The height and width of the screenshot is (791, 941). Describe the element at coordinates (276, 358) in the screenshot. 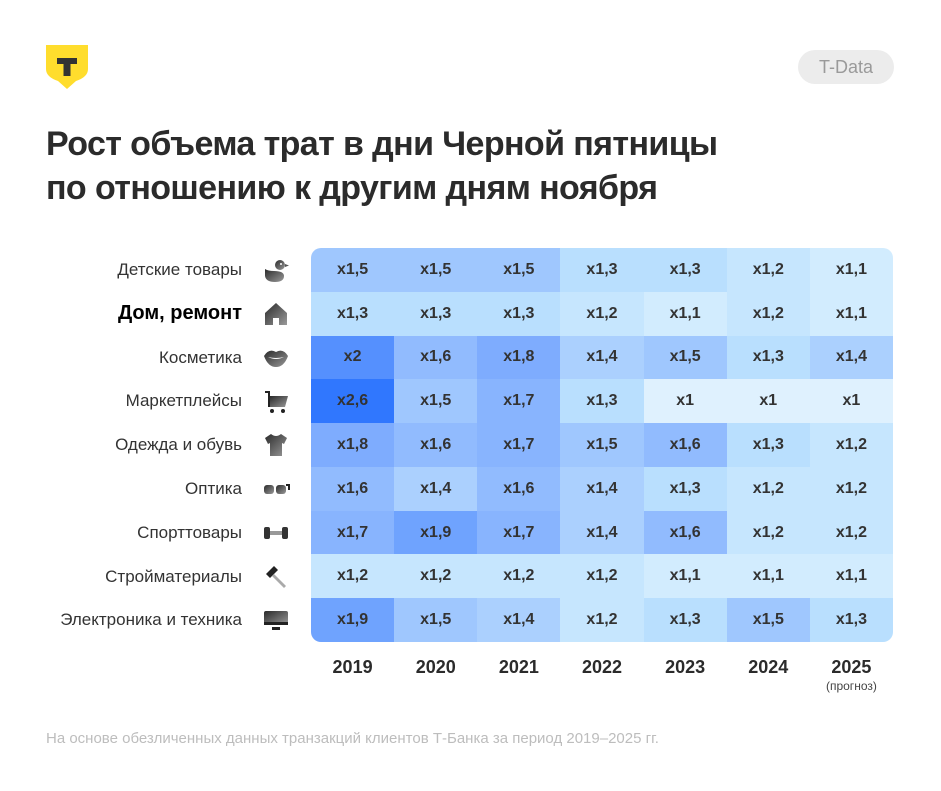

I see `lips-icon` at that location.